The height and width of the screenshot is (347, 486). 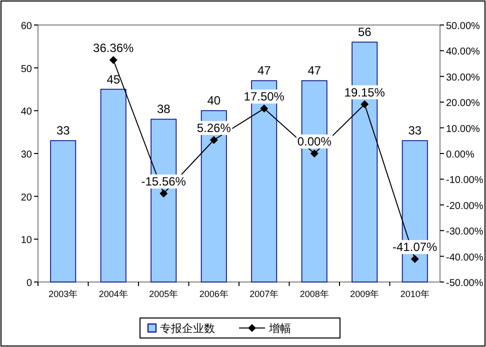 I want to click on data-label: 45, so click(x=113, y=79).